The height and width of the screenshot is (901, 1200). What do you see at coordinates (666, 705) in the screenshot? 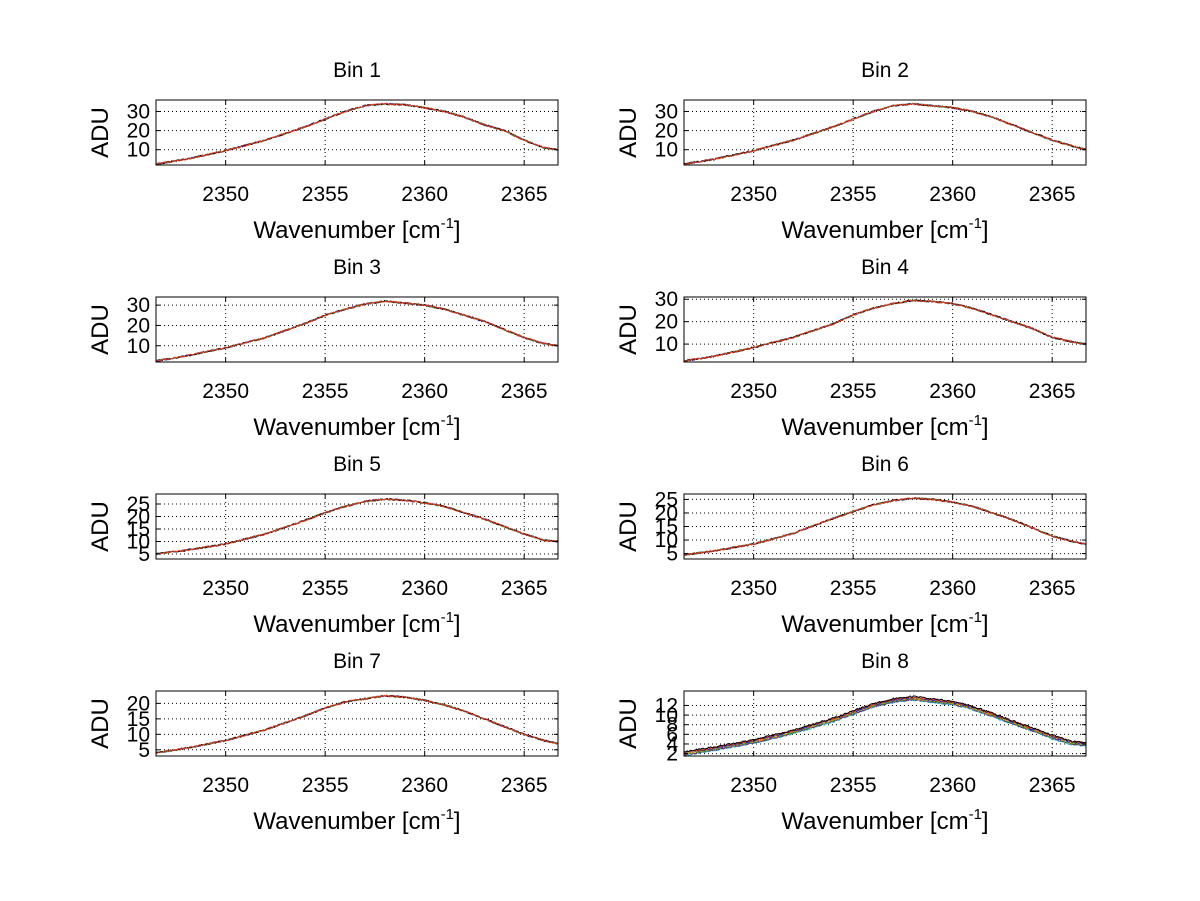
I see `y-tick-label: 12` at bounding box center [666, 705].